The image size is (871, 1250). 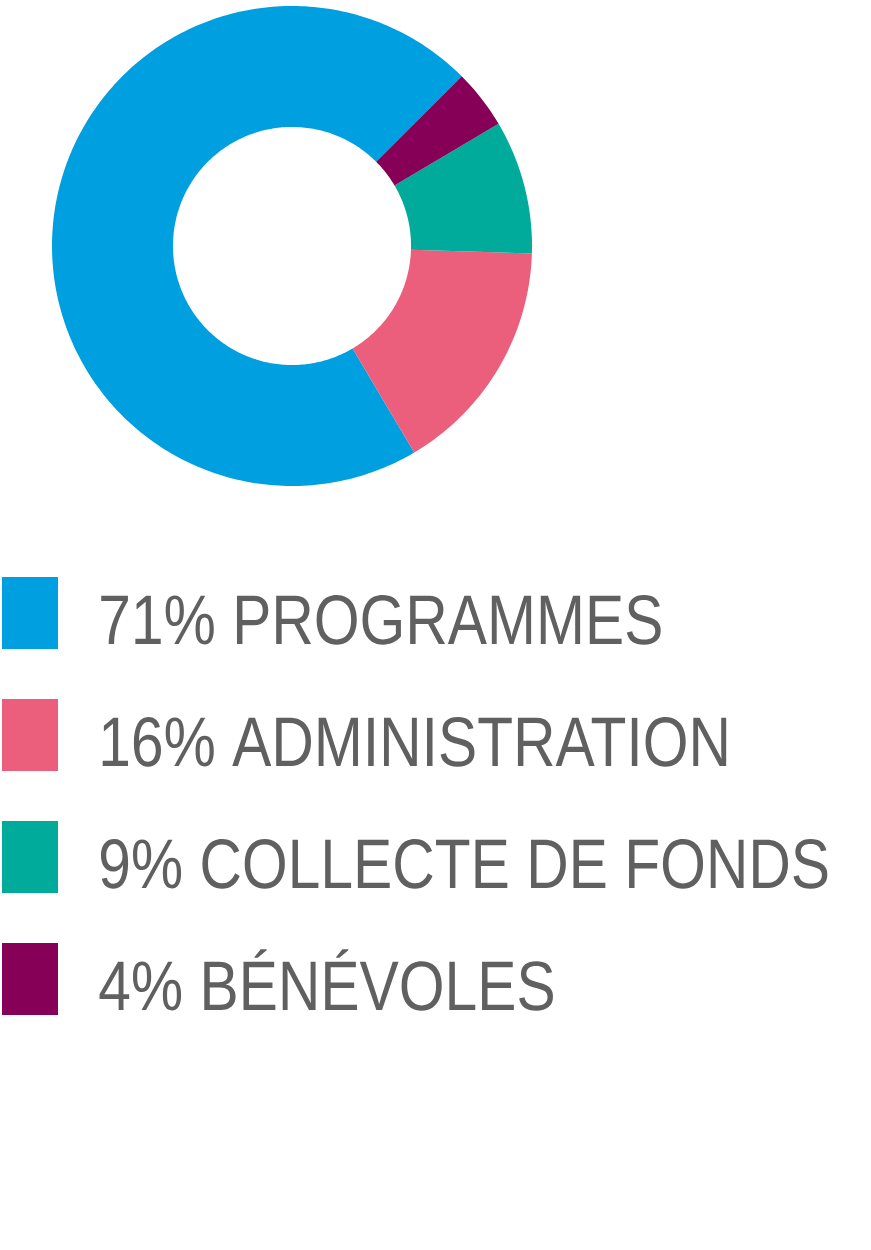 What do you see at coordinates (326, 980) in the screenshot?
I see `legend-label: 4% BÉNÉVOLES` at bounding box center [326, 980].